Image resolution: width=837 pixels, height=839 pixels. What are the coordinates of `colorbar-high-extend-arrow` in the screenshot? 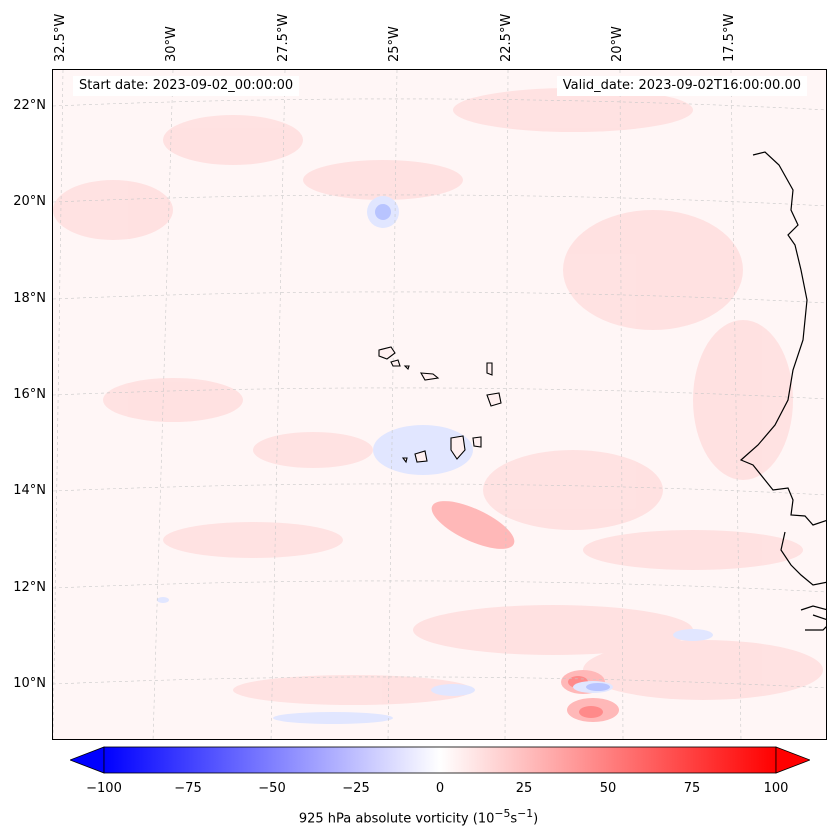 It's located at (792, 760).